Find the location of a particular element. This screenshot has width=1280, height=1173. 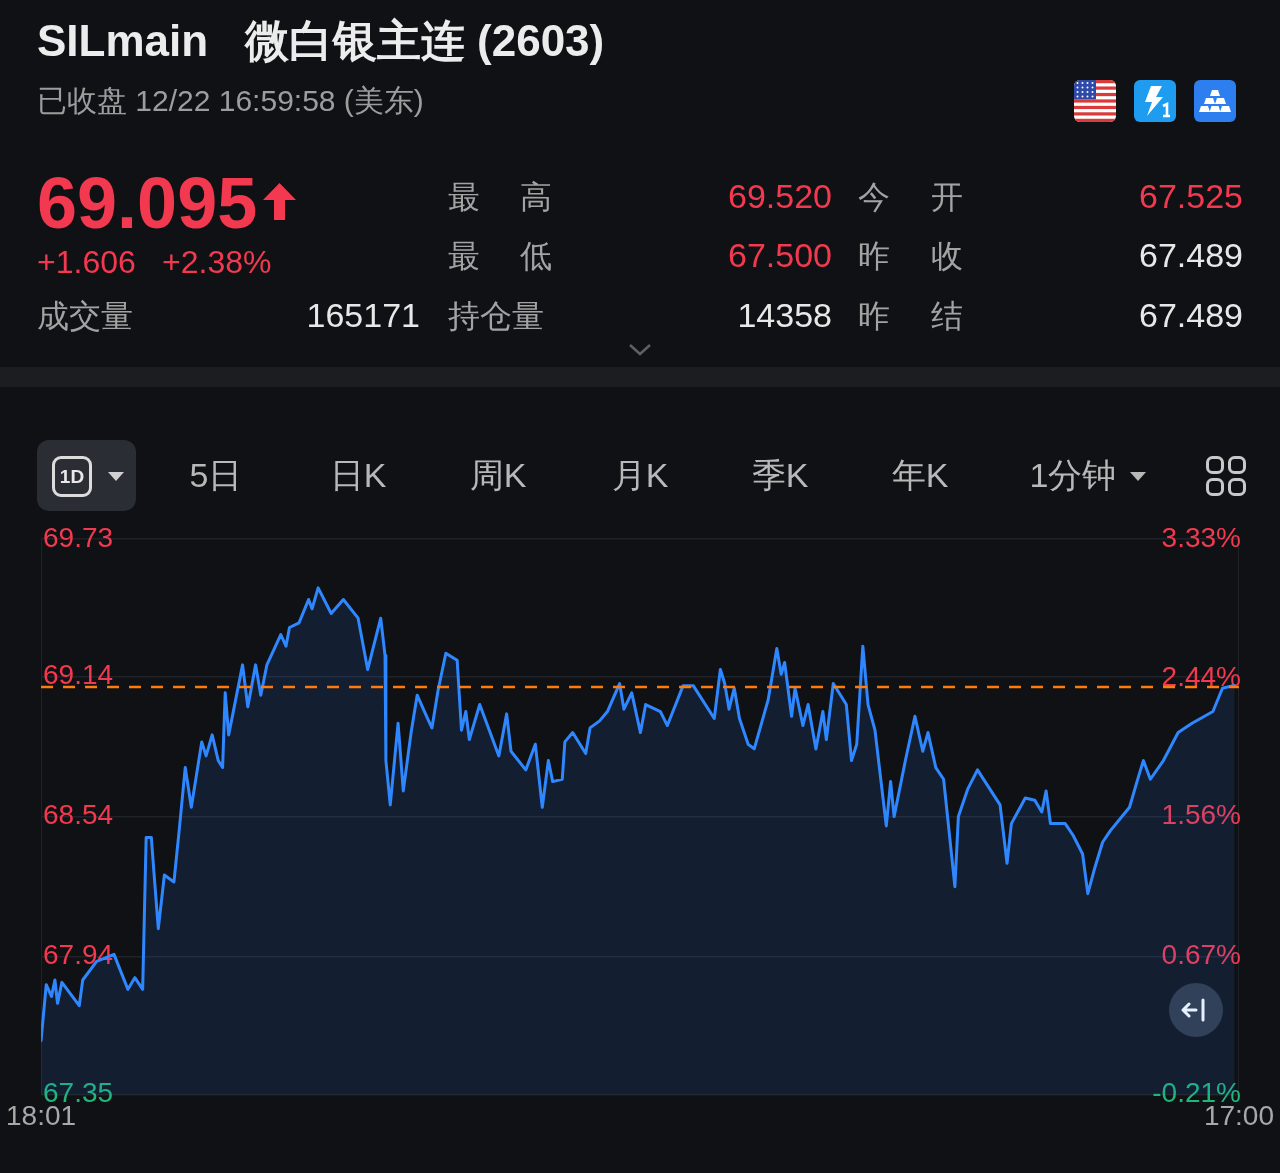

y-tick-label: 67.94 is located at coordinates (78, 955).